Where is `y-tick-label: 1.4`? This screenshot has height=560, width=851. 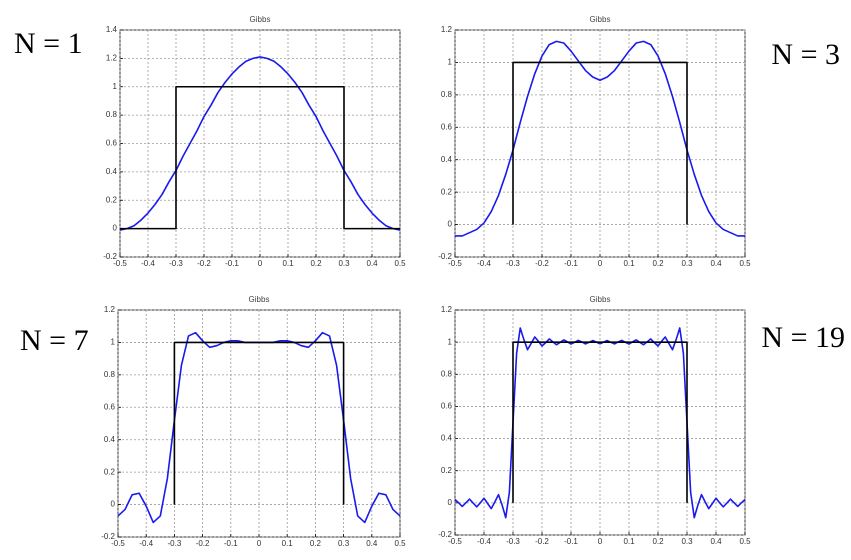
y-tick-label: 1.4 is located at coordinates (112, 29).